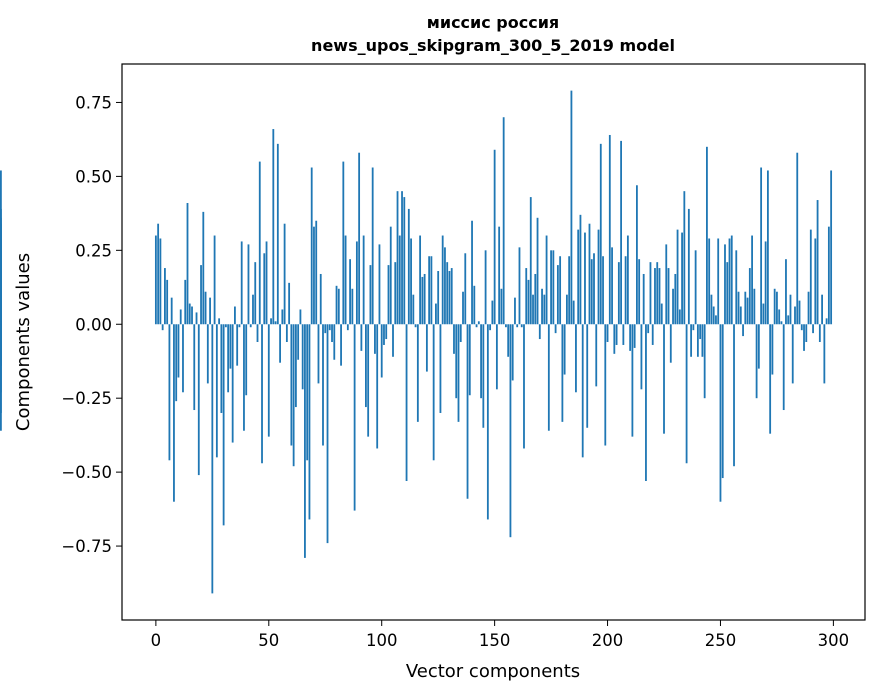 This screenshot has width=880, height=696. What do you see at coordinates (86, 472) in the screenshot?
I see `y-tick-label: −0.50` at bounding box center [86, 472].